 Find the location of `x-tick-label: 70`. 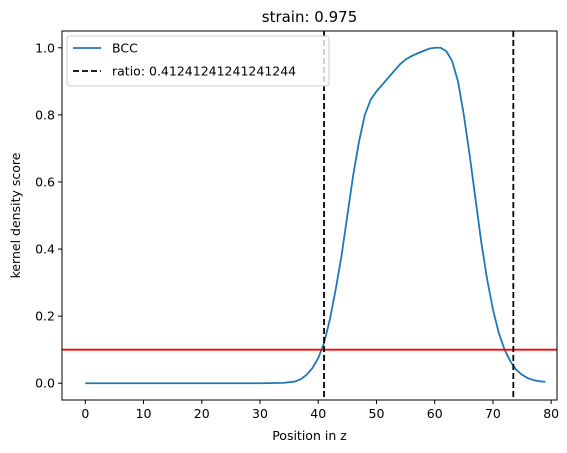

x-tick-label: 70 is located at coordinates (493, 413).